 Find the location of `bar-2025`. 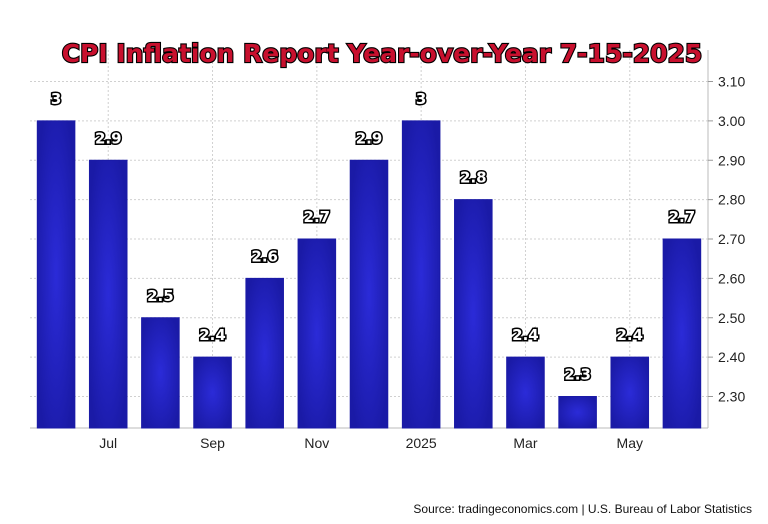

bar-2025 is located at coordinates (421, 274).